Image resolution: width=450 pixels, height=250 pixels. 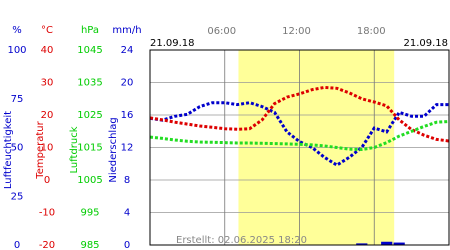 What do you see at coordinates (17, 30) in the screenshot?
I see `axis-unit: %` at bounding box center [17, 30].